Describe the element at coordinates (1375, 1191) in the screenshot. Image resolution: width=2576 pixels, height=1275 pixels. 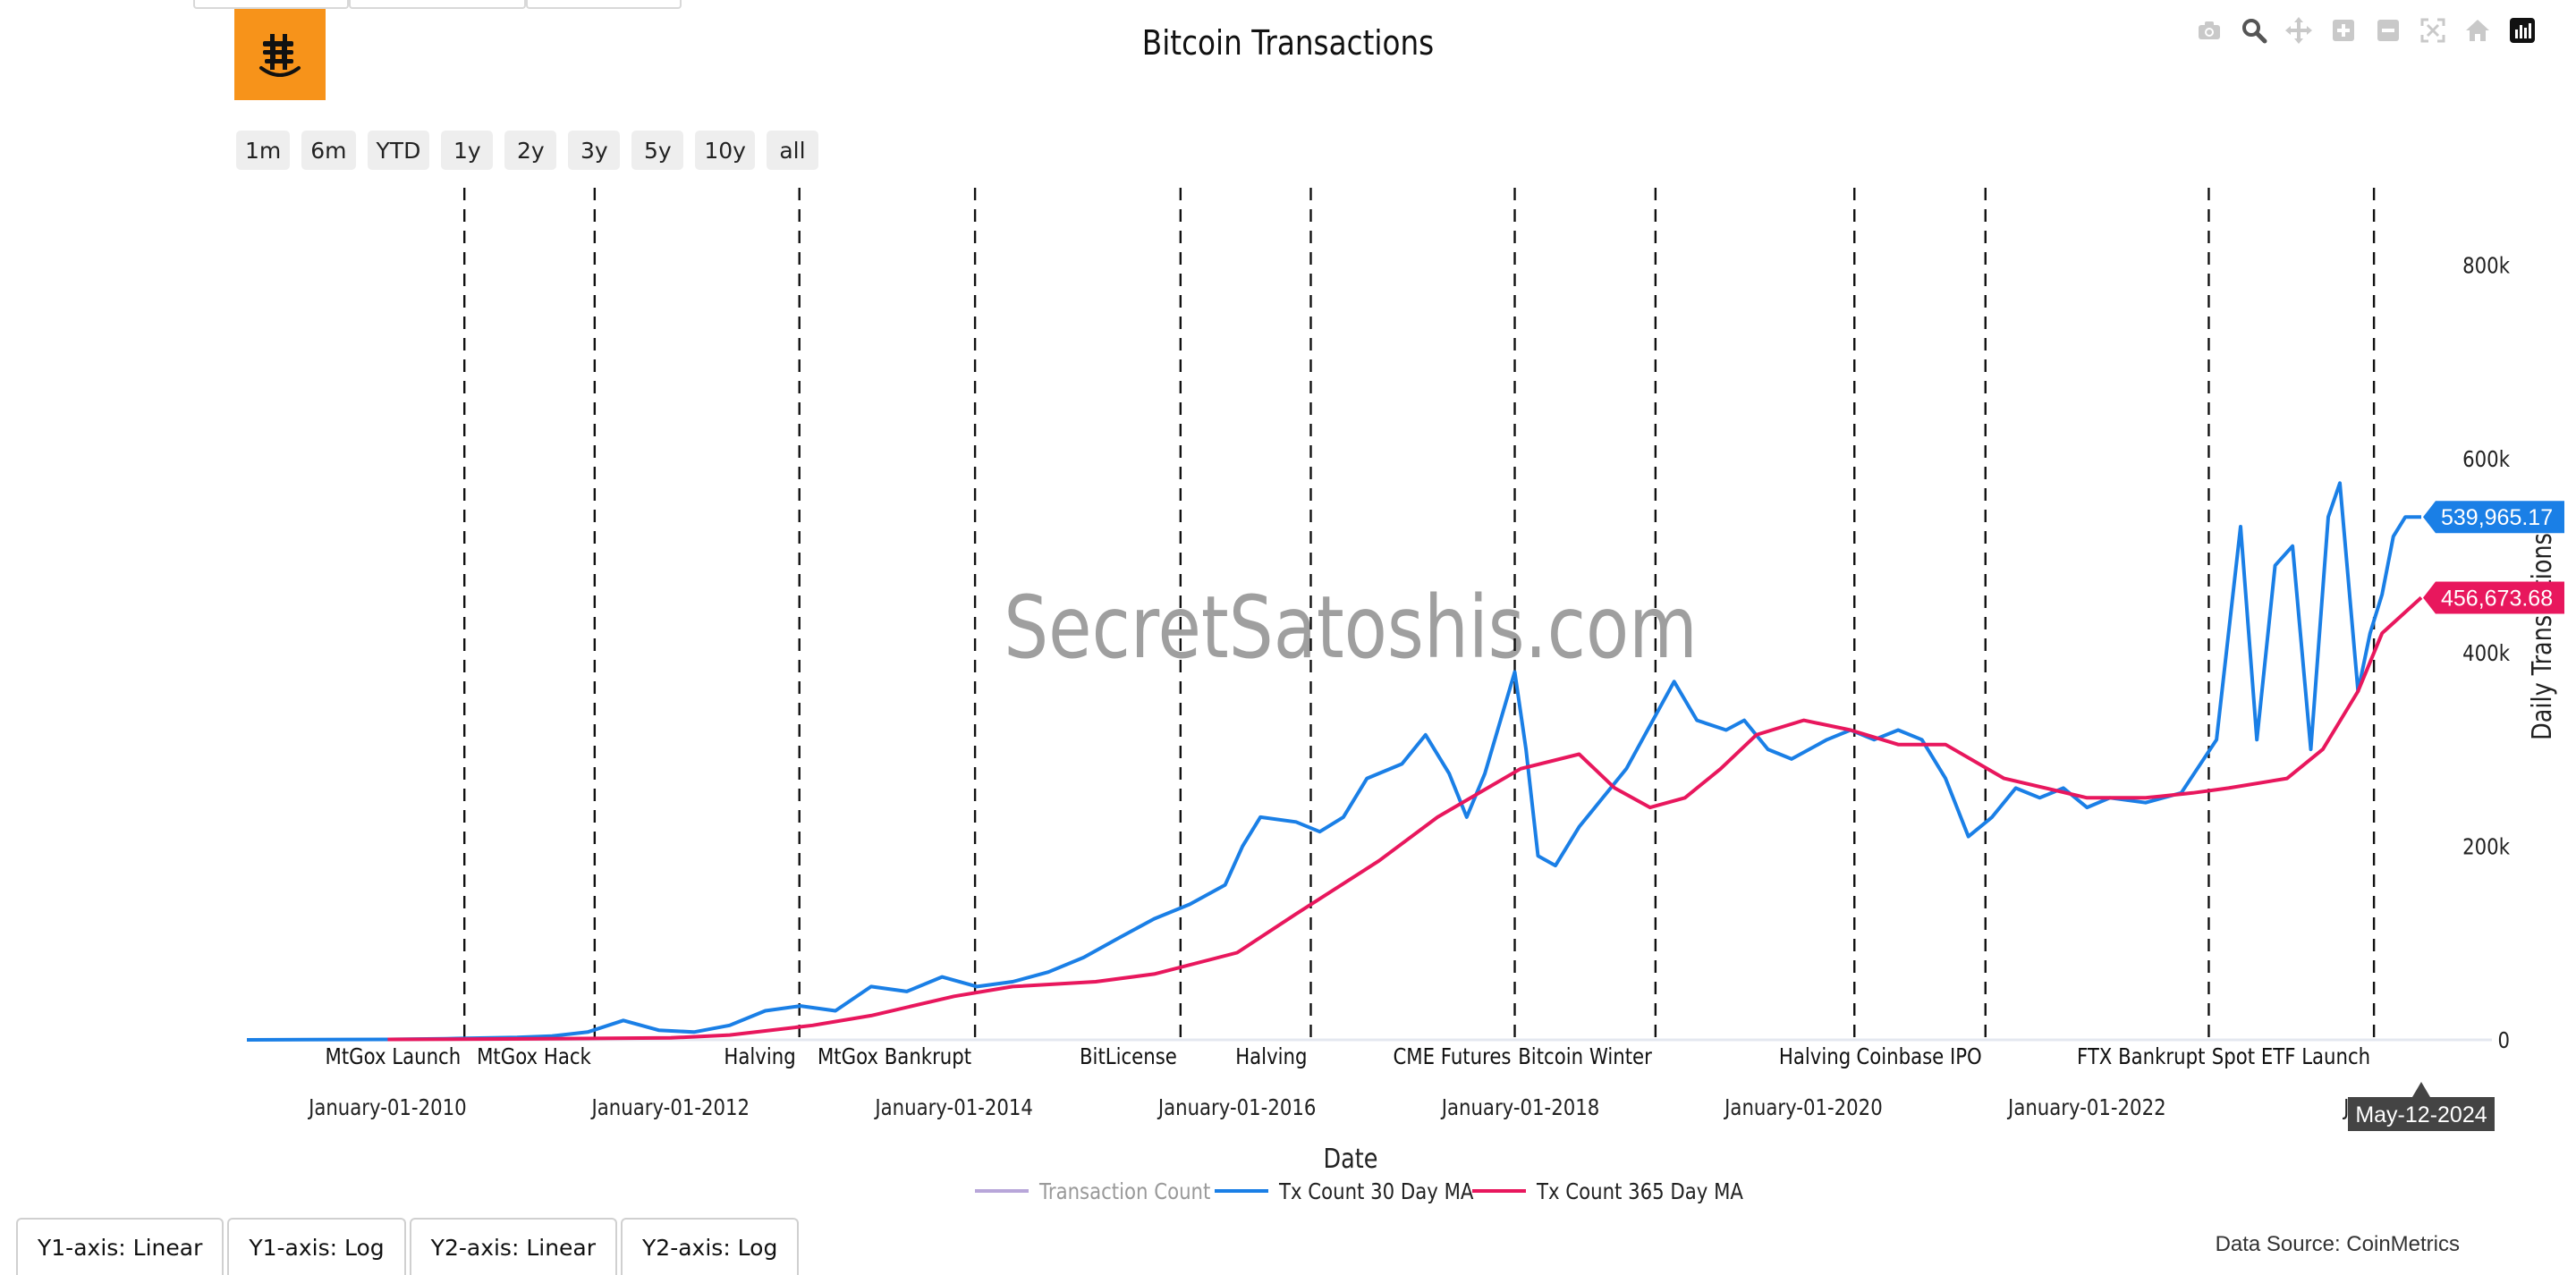
I see `legend-label: Tx Count 30 Day MA` at that location.